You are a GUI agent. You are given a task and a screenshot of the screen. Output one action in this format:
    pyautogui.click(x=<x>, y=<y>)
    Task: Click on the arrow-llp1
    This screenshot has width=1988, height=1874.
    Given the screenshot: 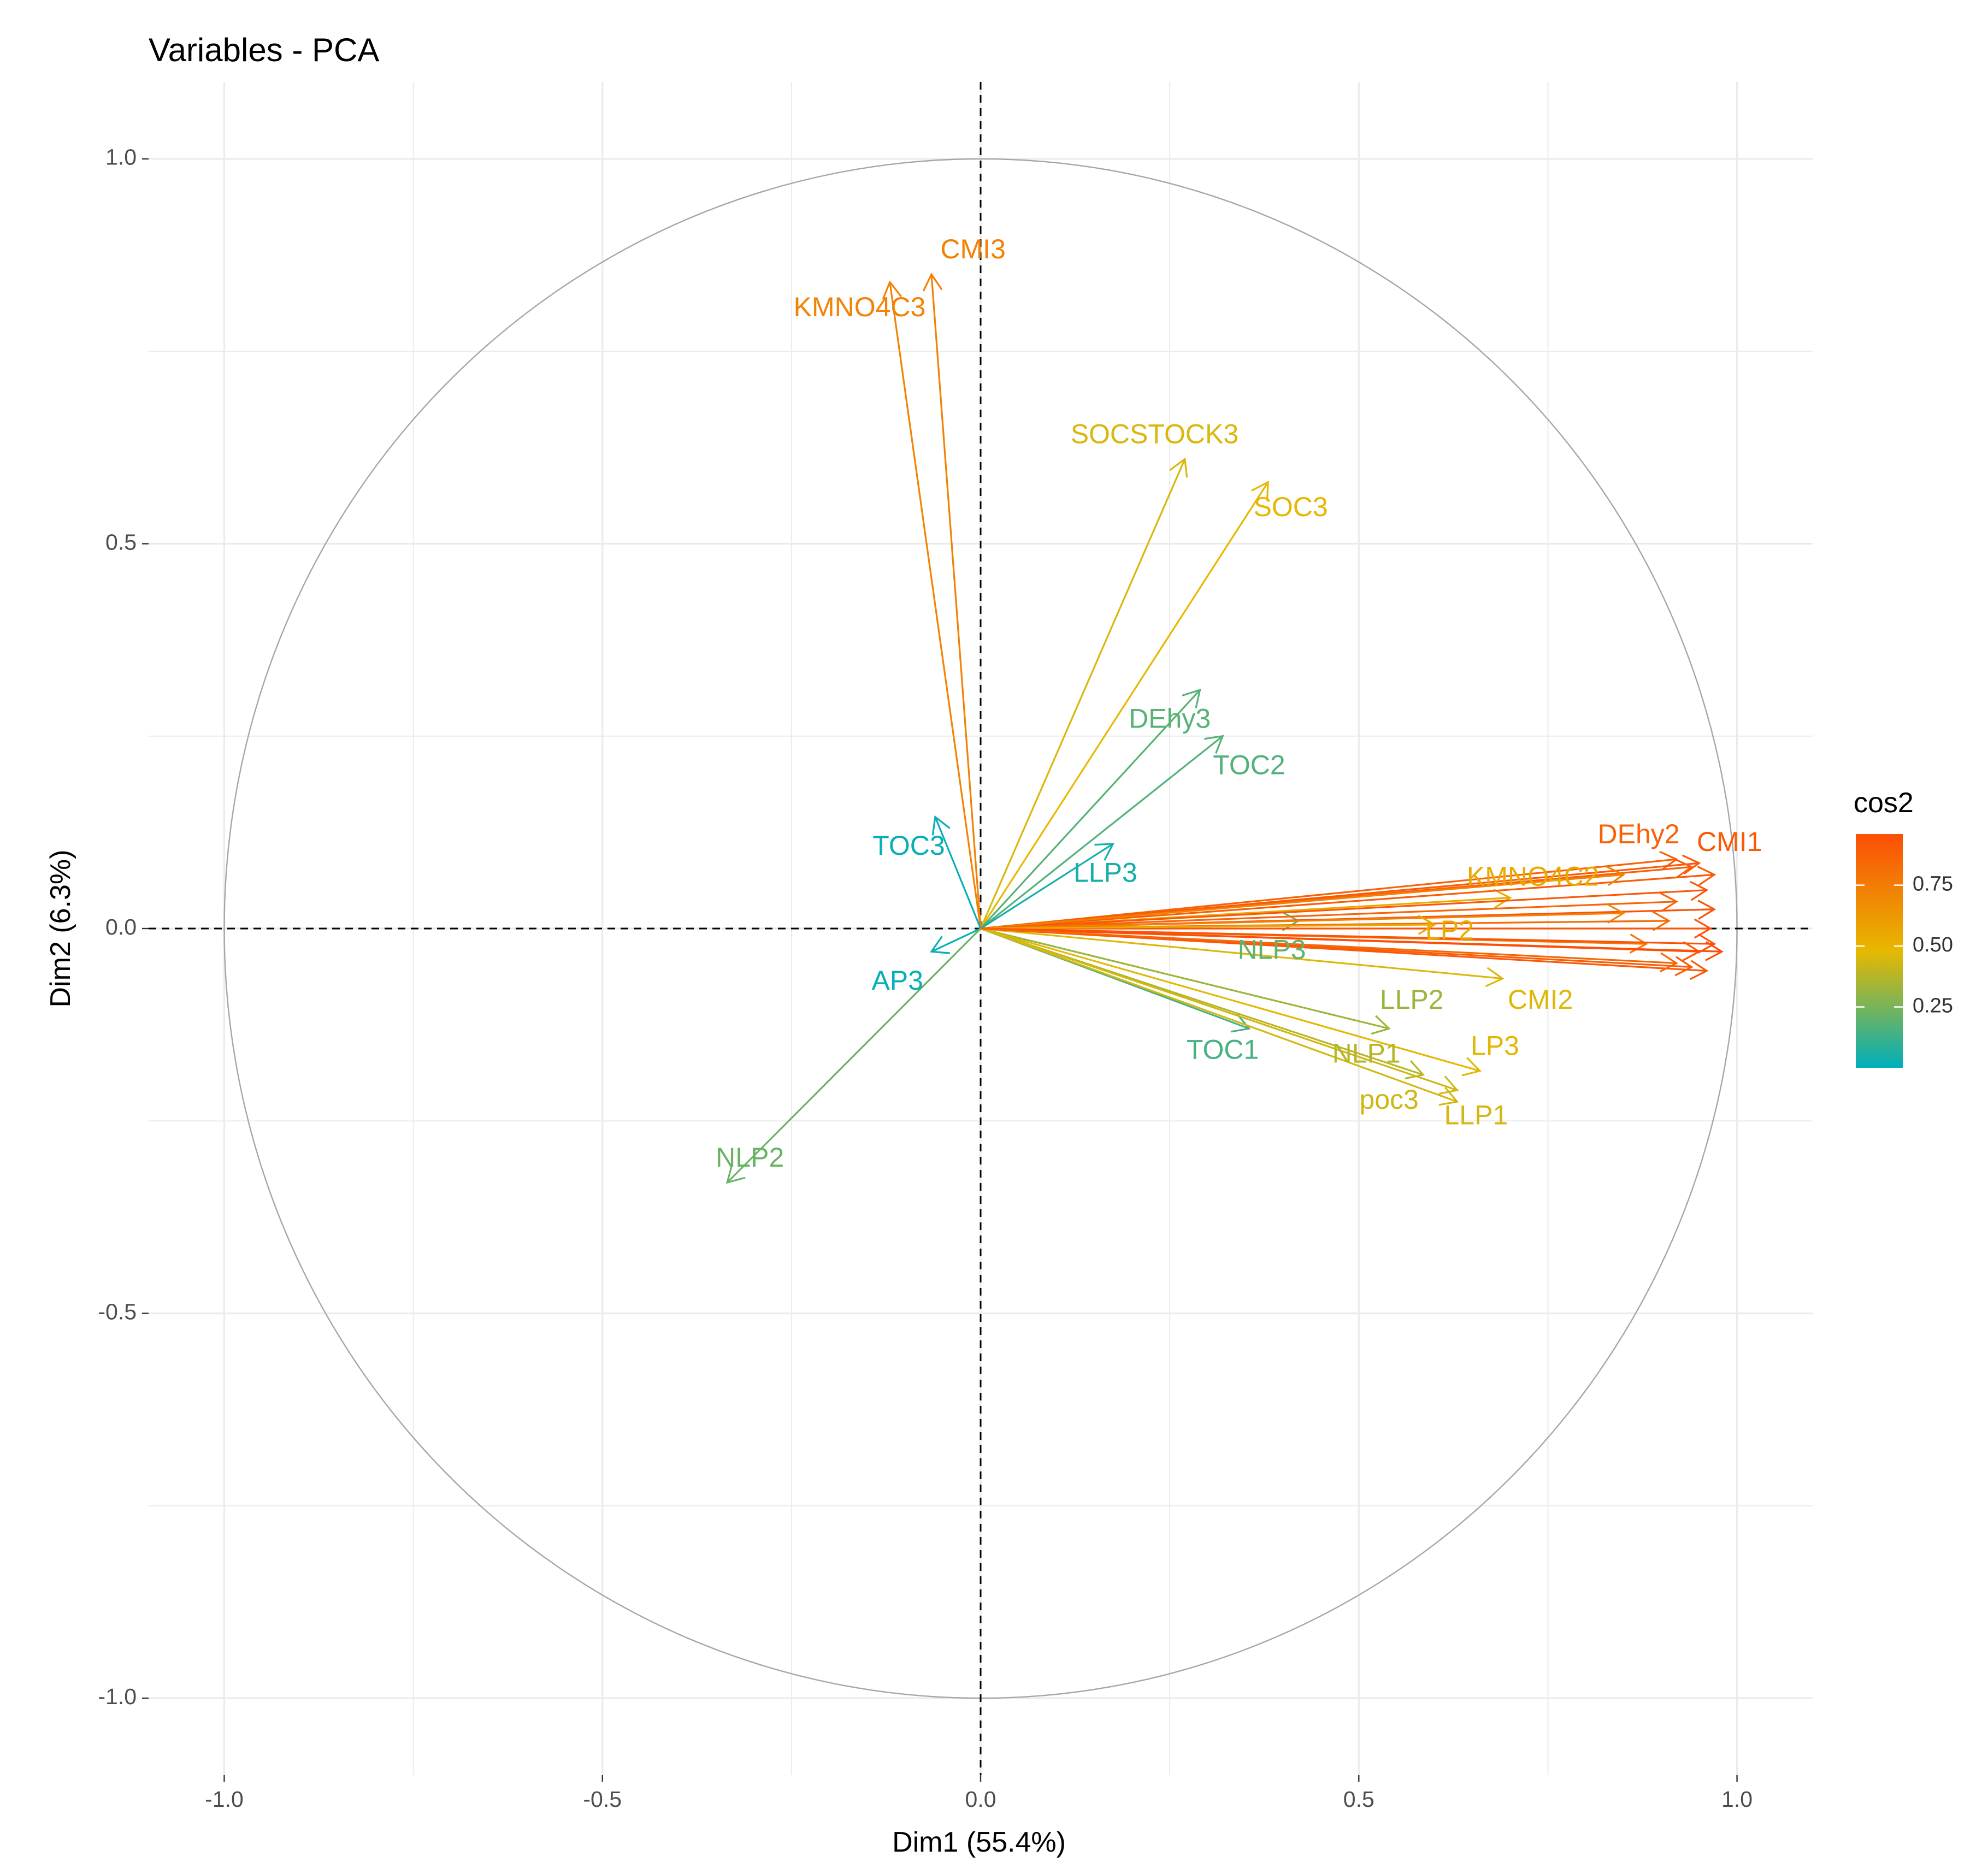 What is the action you would take?
    pyautogui.click(x=1219, y=1016)
    